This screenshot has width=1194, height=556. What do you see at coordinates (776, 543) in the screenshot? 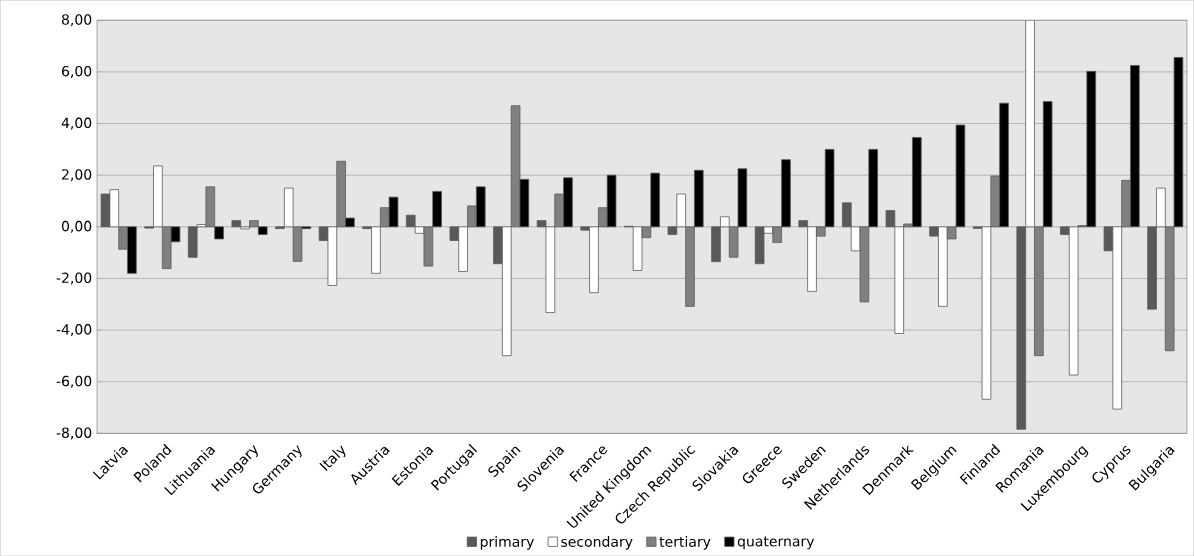
I see `legend-label: quaternary` at bounding box center [776, 543].